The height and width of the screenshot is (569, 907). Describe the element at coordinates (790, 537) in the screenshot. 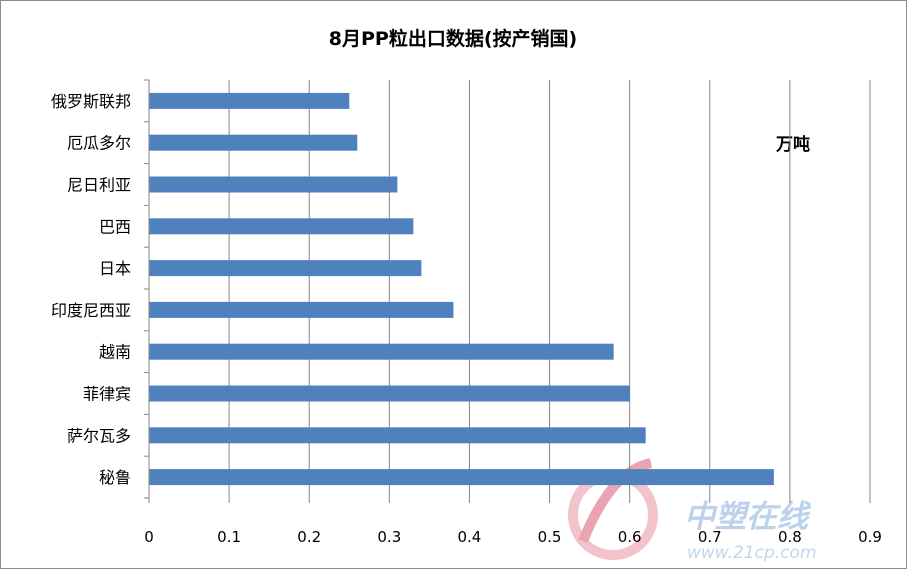

I see `x-tick-label: 0.8` at that location.